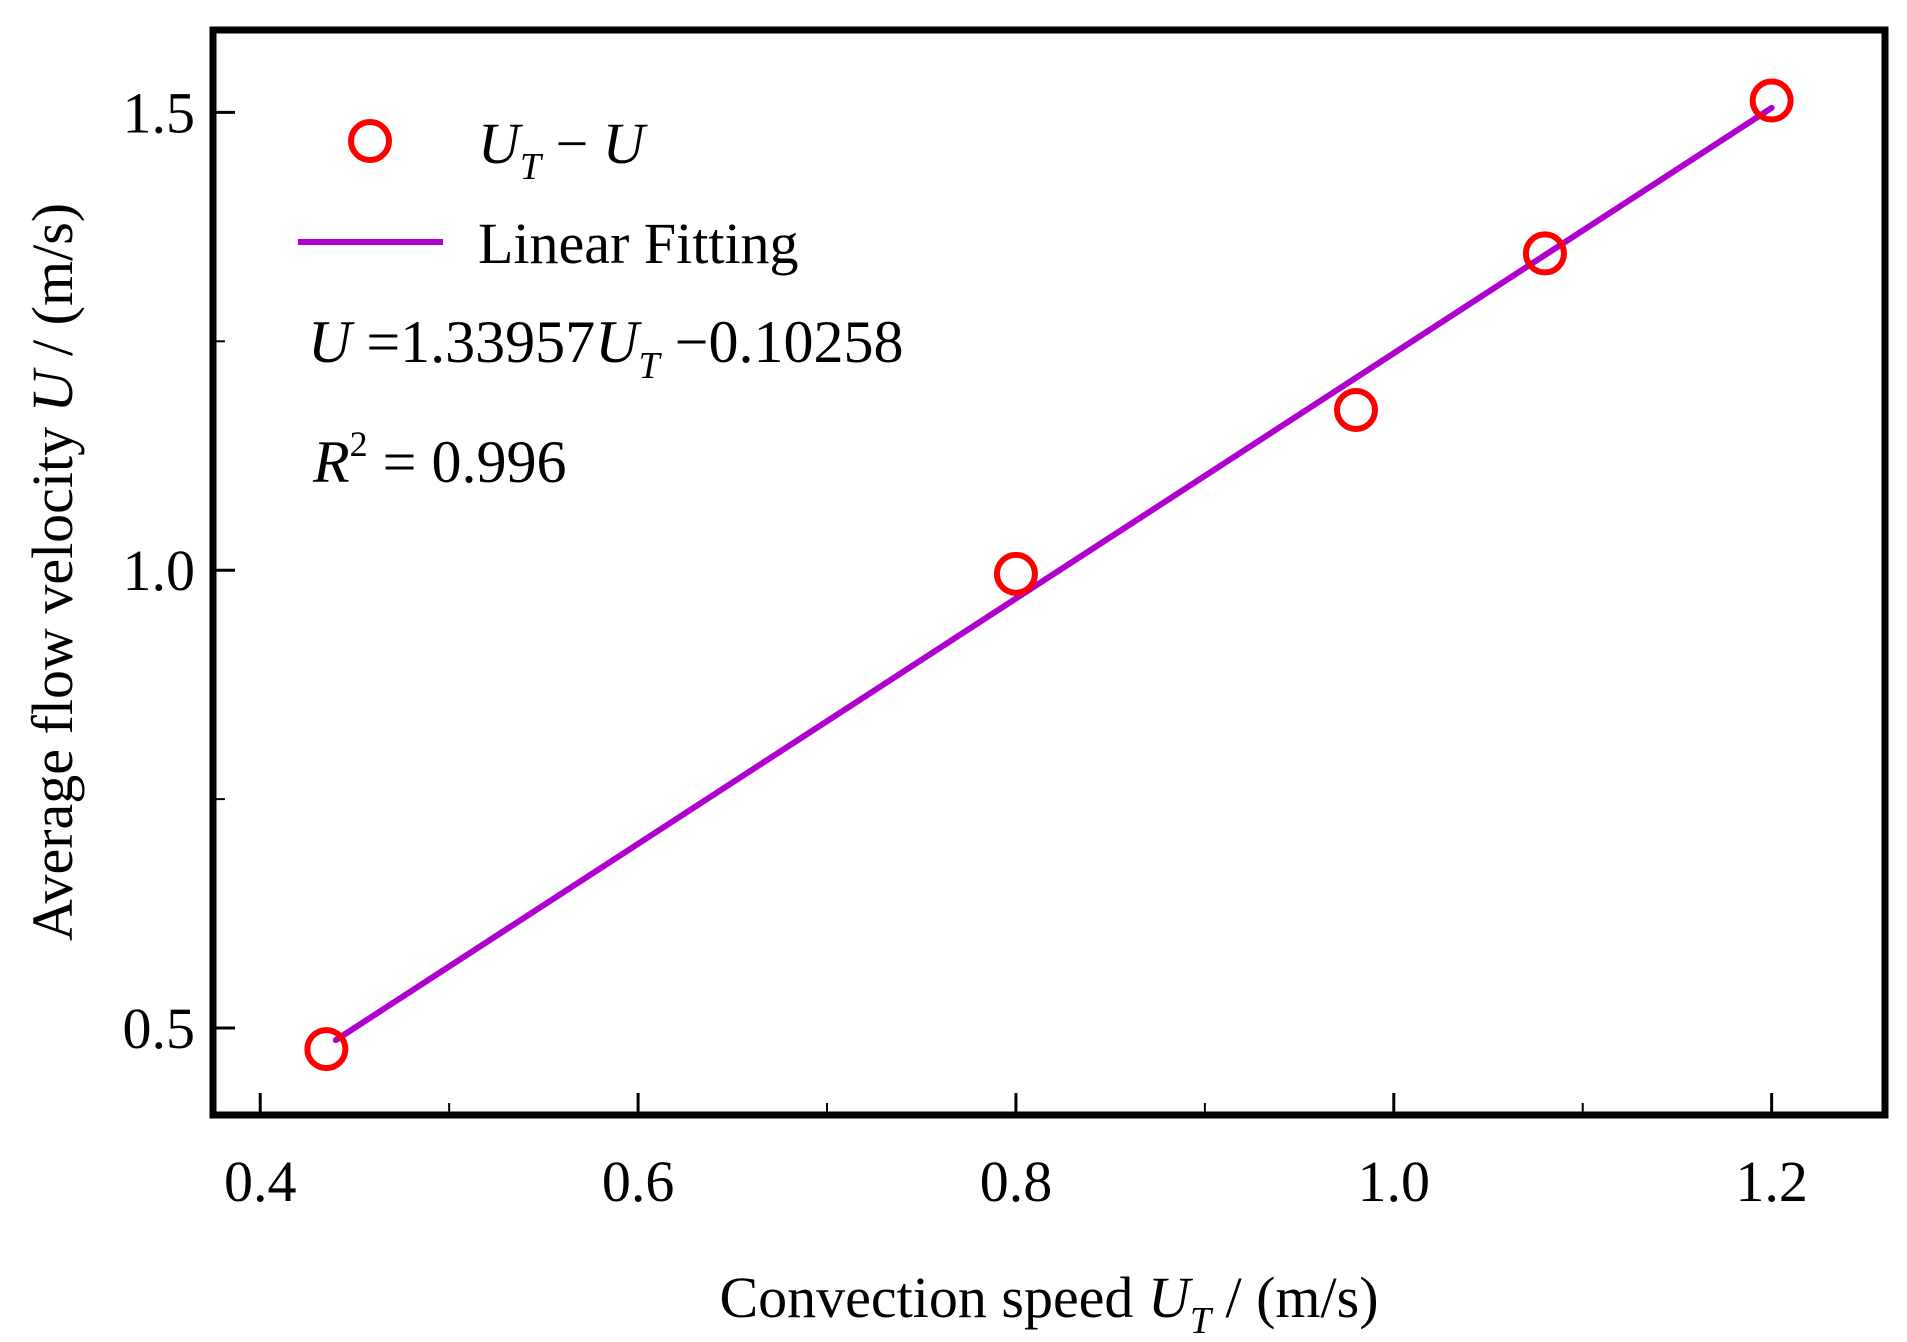  Describe the element at coordinates (159, 1028) in the screenshot. I see `y-tick-label: 0.5` at that location.